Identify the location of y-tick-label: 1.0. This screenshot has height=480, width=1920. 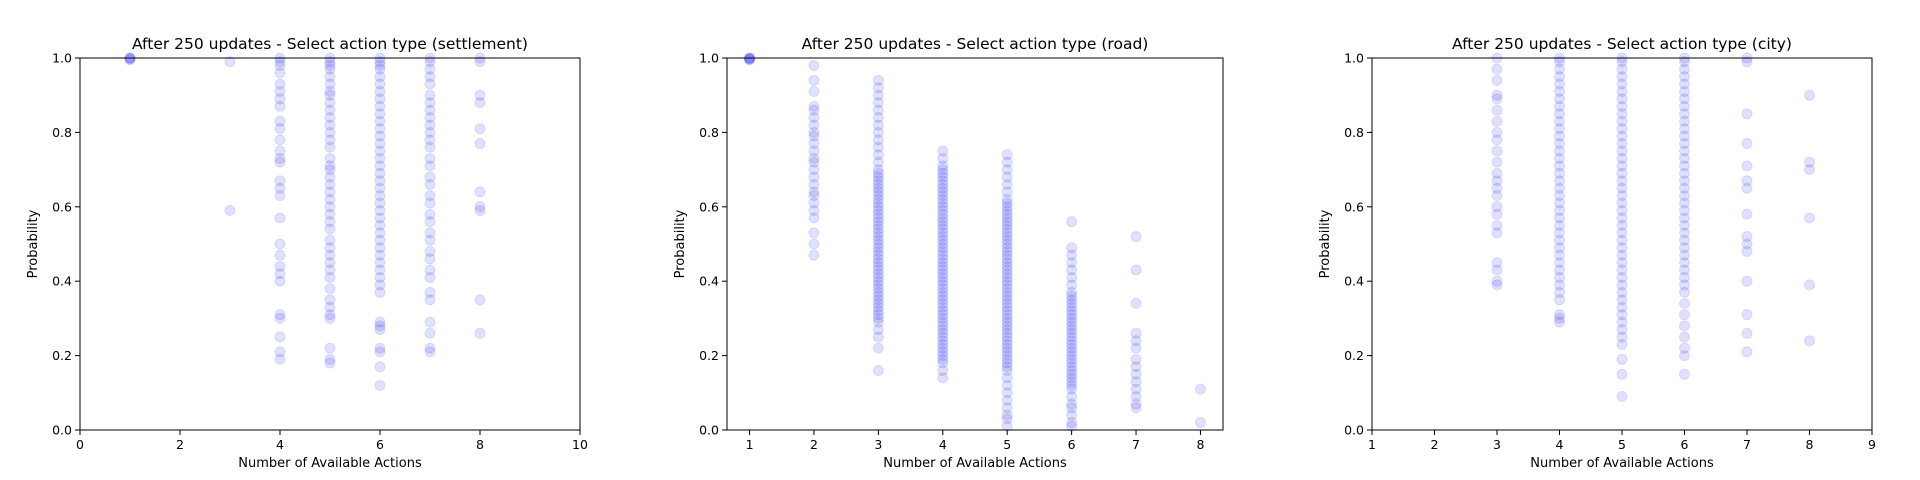
(62, 58).